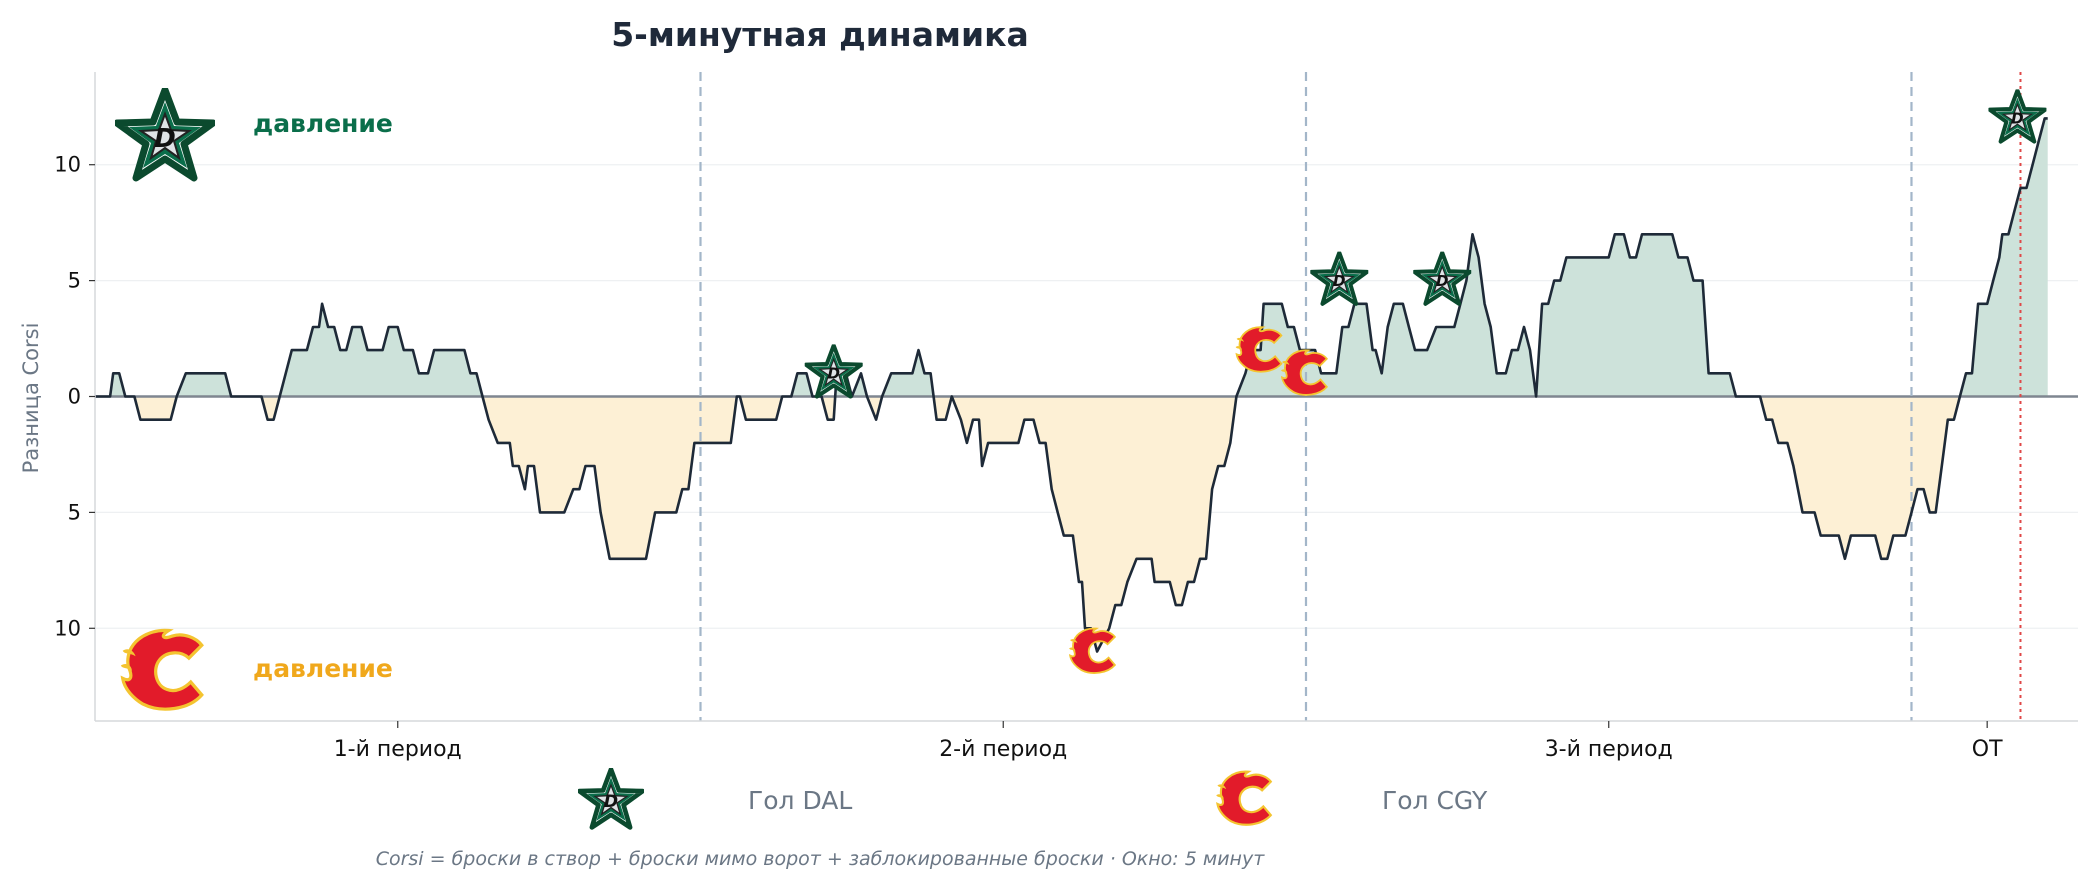  What do you see at coordinates (610, 798) in the screenshot?
I see `dallas-stars-star-icon` at bounding box center [610, 798].